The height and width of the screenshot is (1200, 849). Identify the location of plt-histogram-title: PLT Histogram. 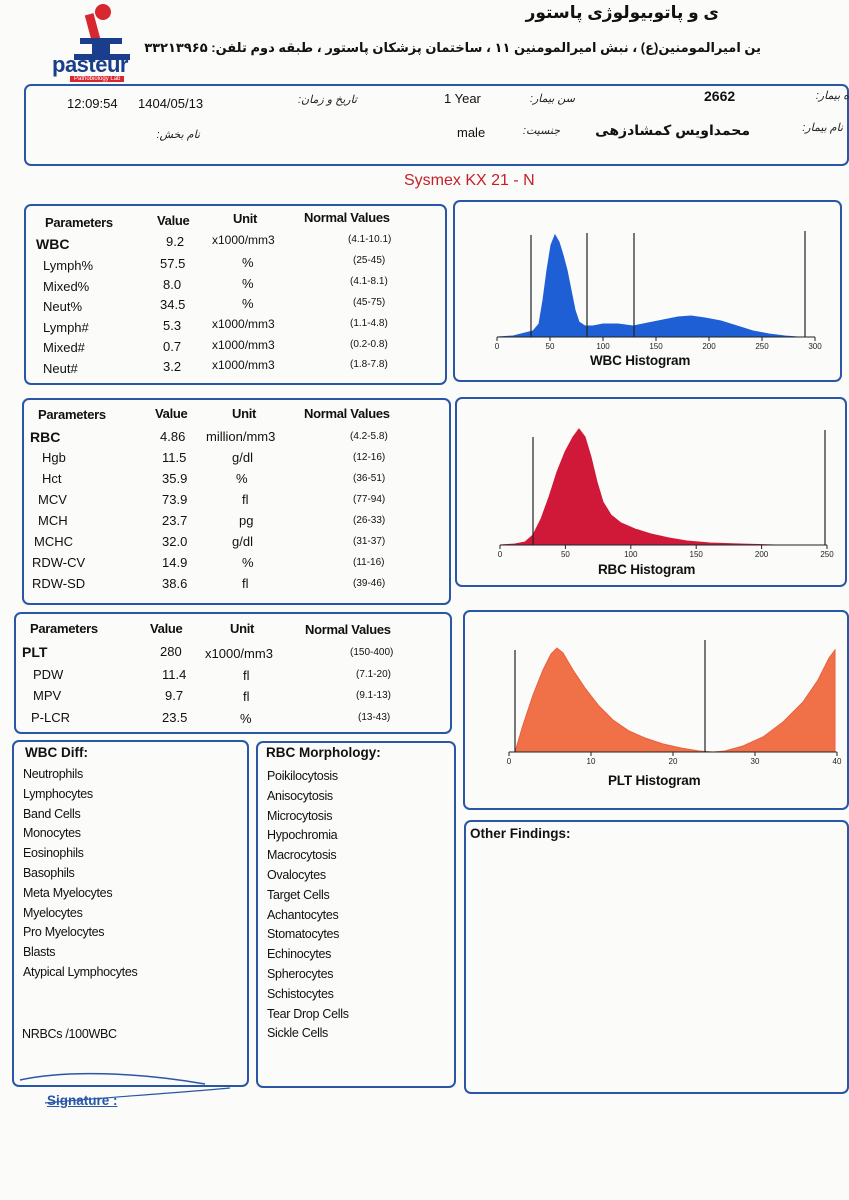
(654, 780).